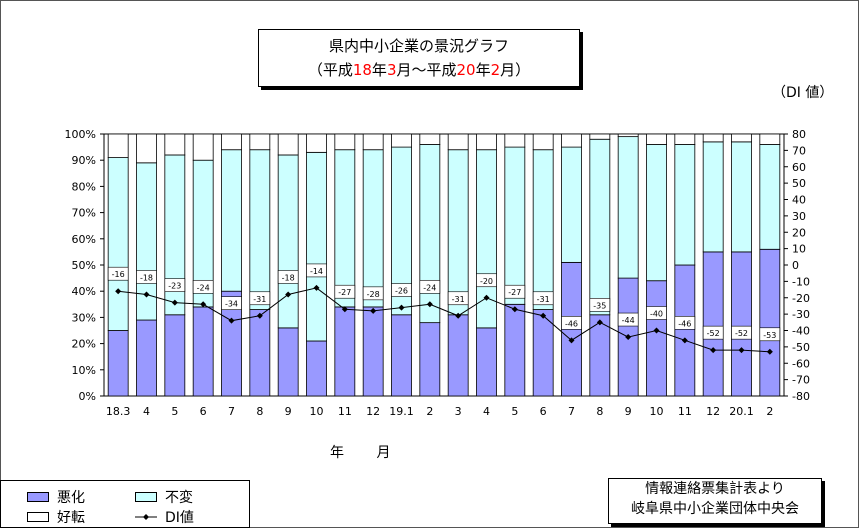  What do you see at coordinates (801, 347) in the screenshot?
I see `right-axis-tick-label: -50` at bounding box center [801, 347].